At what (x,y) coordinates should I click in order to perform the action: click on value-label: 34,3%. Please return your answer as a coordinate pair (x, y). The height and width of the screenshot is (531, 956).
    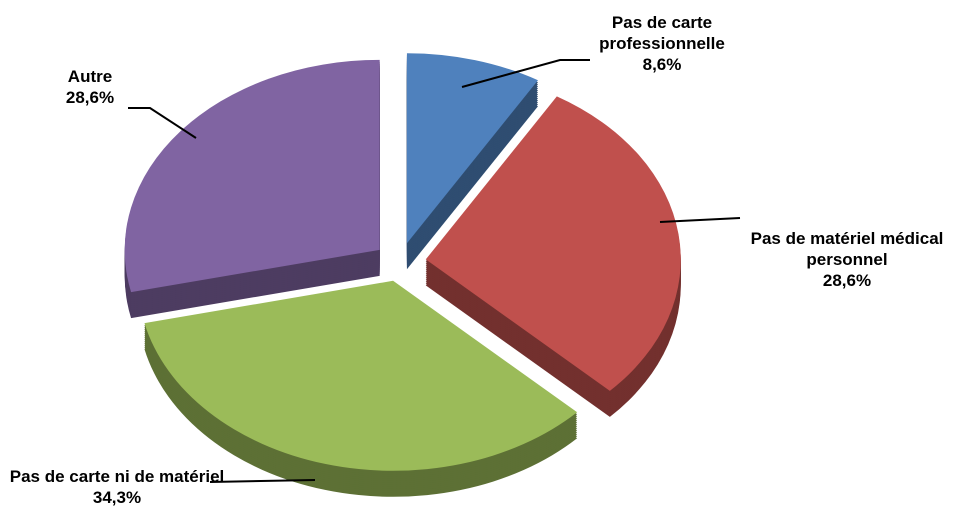
    Looking at the image, I should click on (117, 497).